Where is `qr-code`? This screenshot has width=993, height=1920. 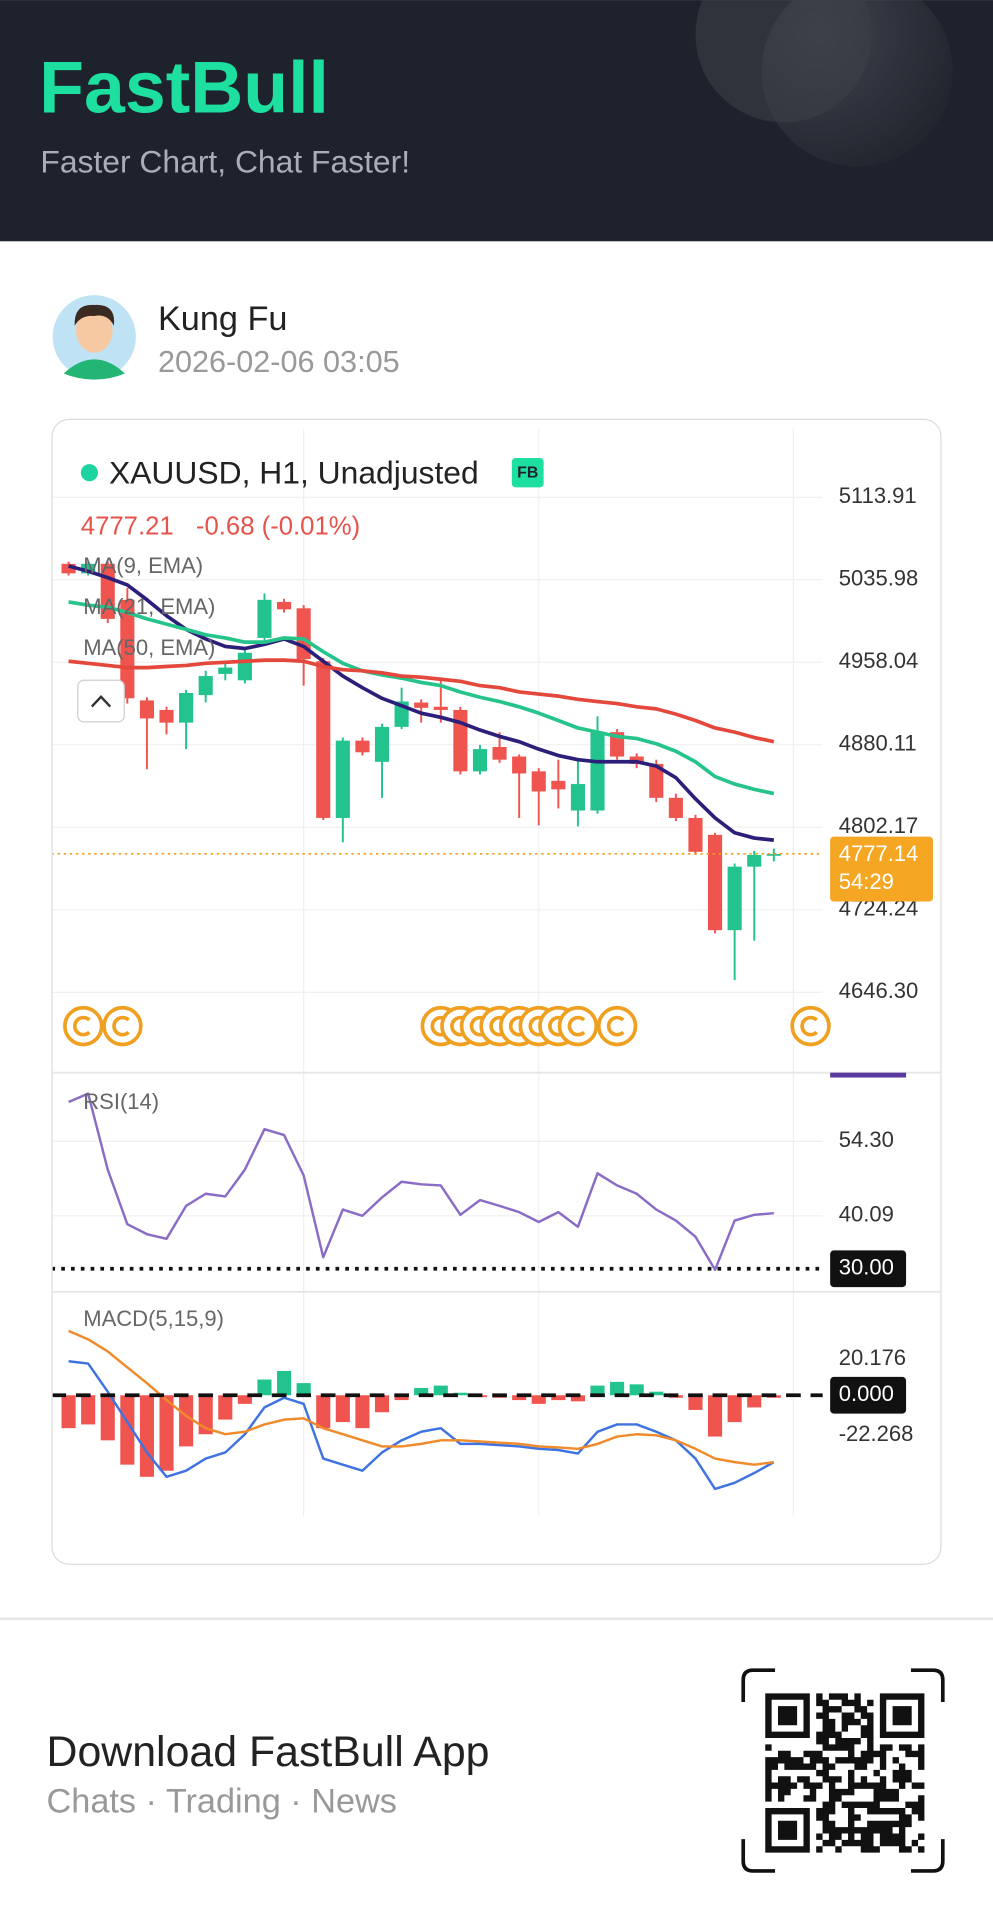
qr-code is located at coordinates (845, 1773).